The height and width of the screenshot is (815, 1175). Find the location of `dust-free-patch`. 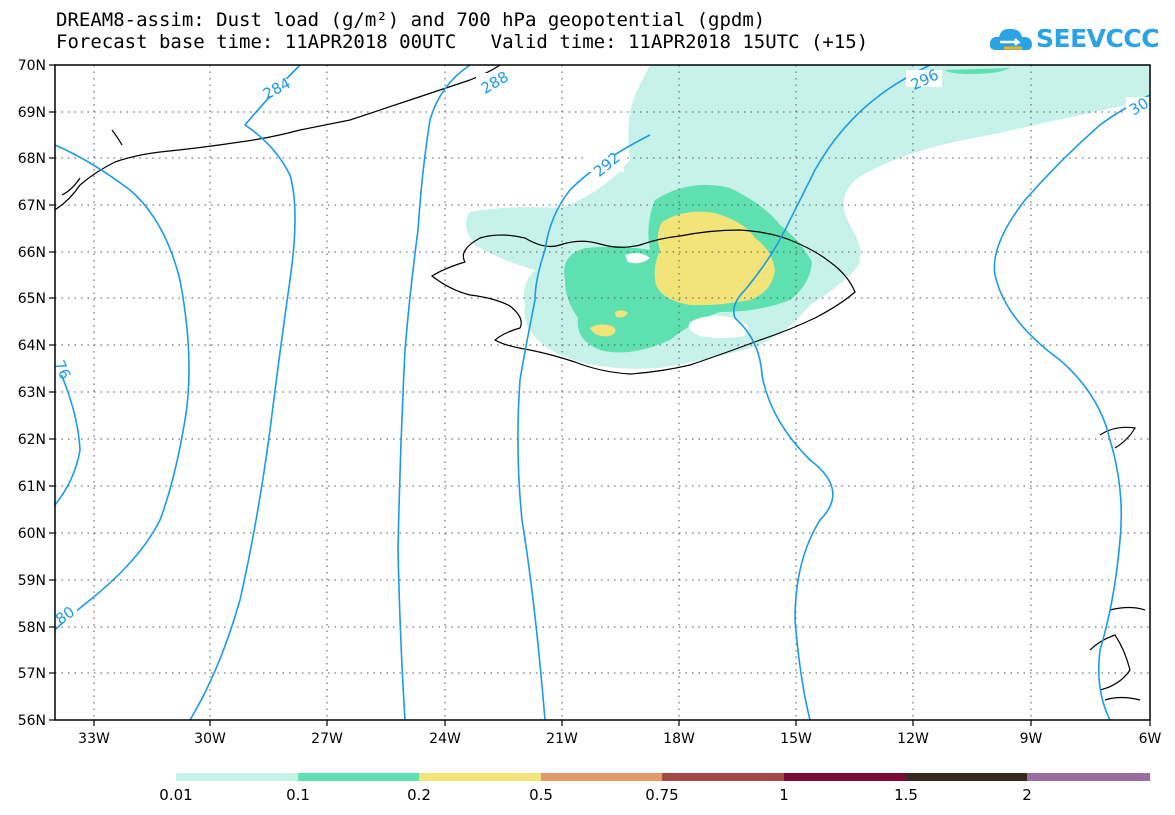

dust-free-patch is located at coordinates (718, 326).